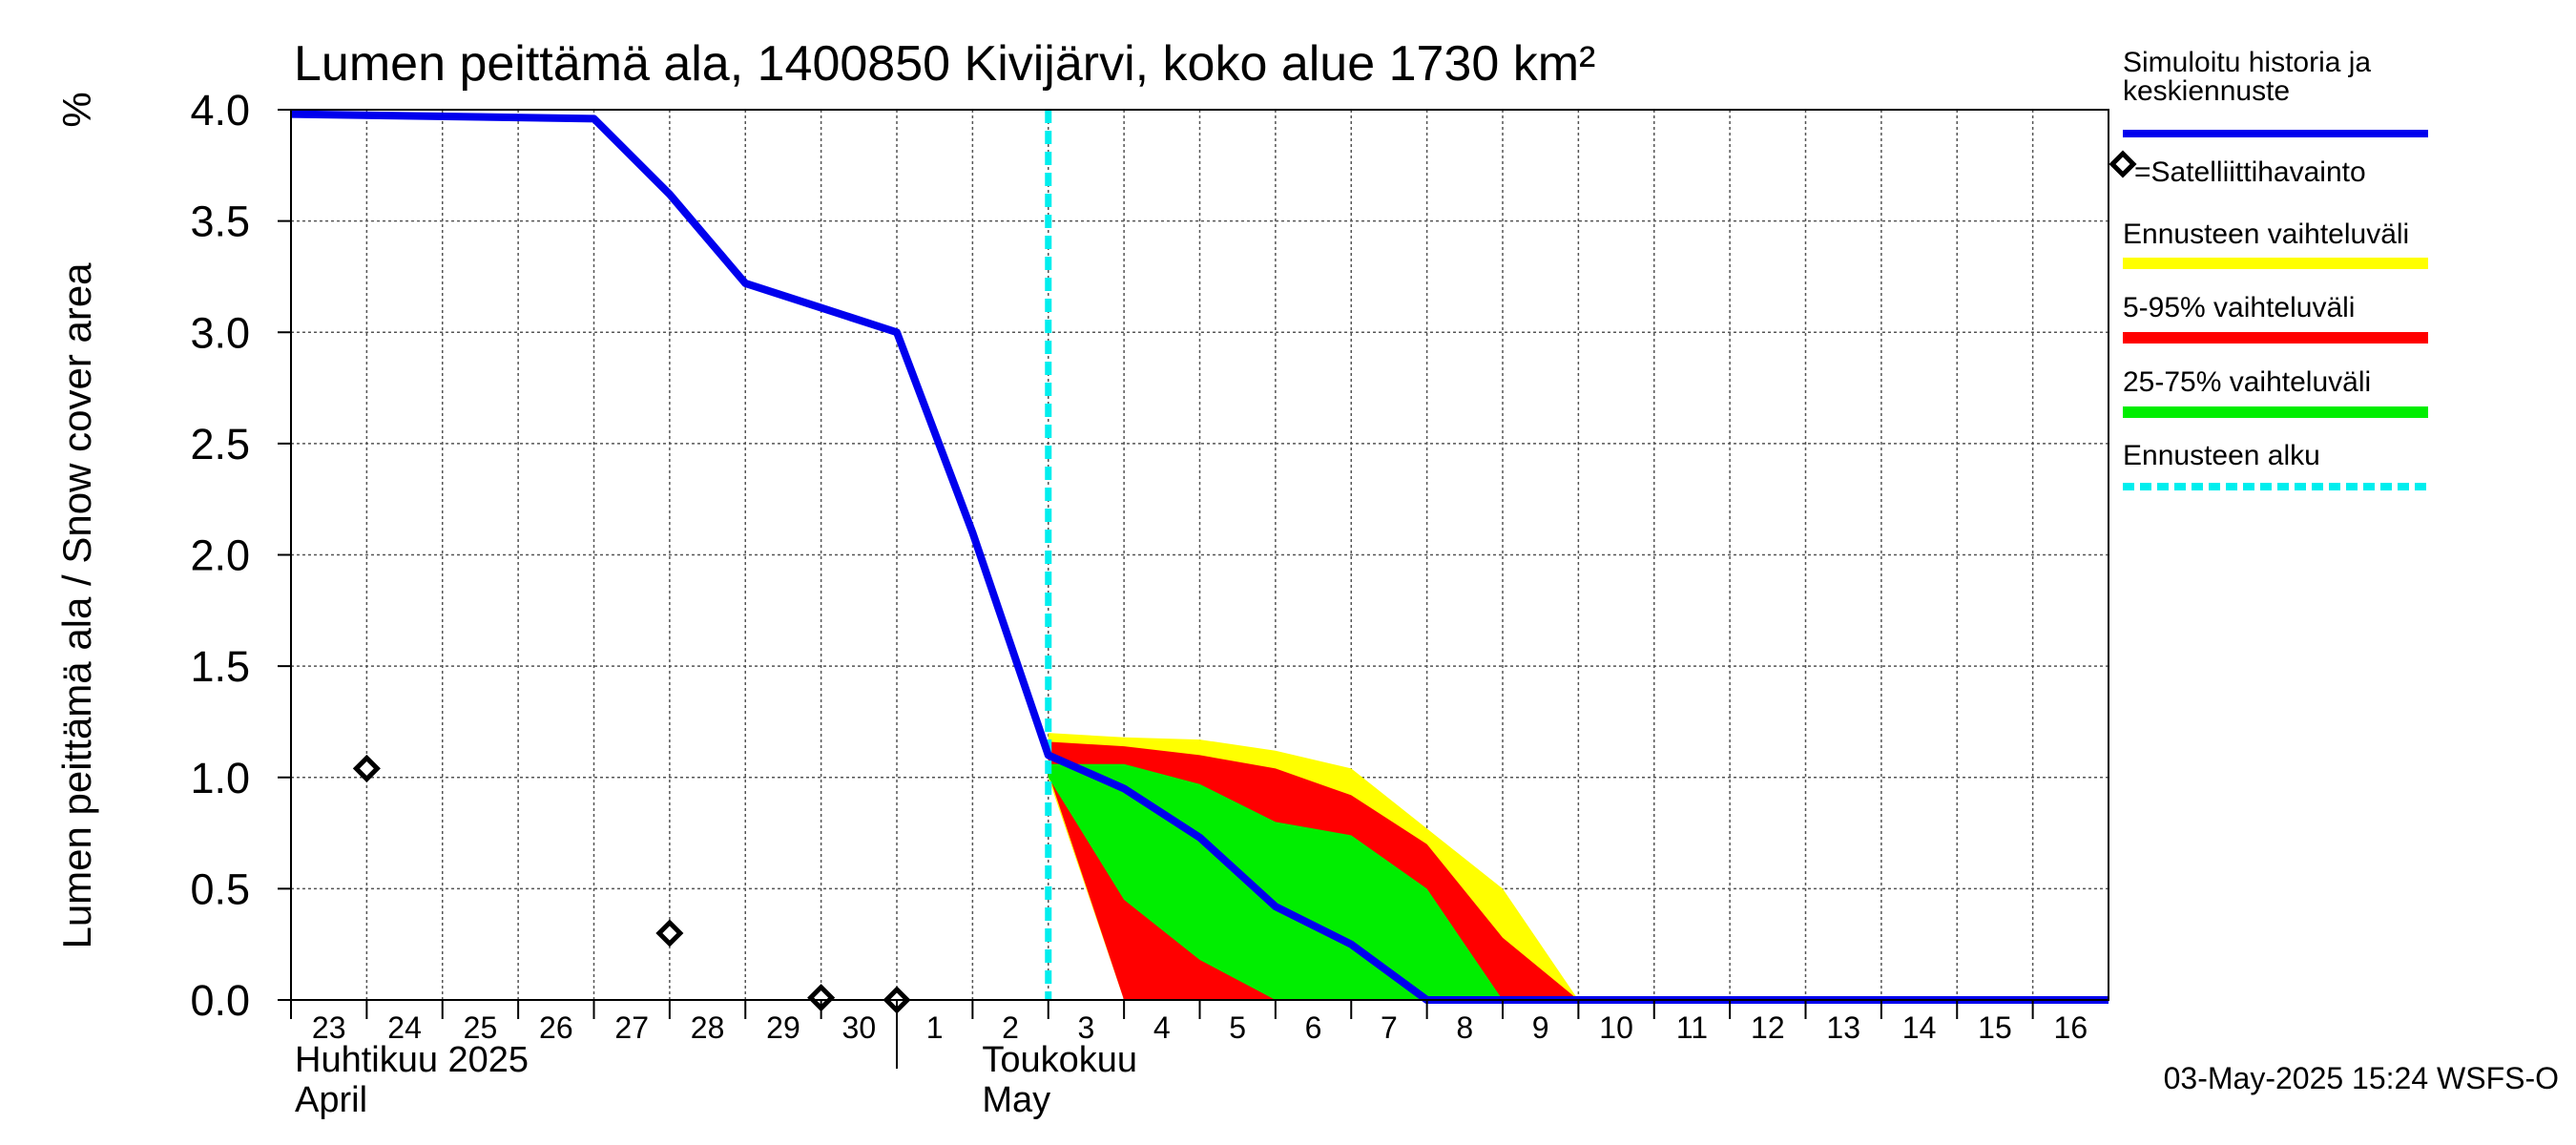 The height and width of the screenshot is (1145, 2576). What do you see at coordinates (76, 109) in the screenshot?
I see `y-axis-unit: %` at bounding box center [76, 109].